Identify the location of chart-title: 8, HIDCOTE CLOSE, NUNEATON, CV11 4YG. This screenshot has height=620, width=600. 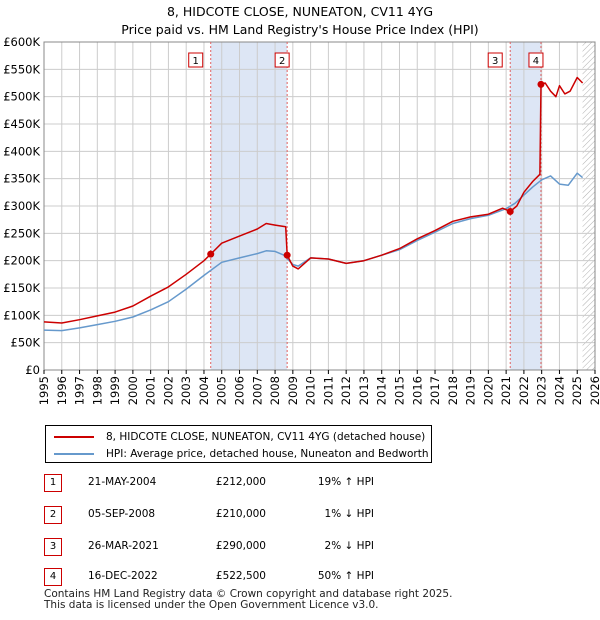
(300, 11).